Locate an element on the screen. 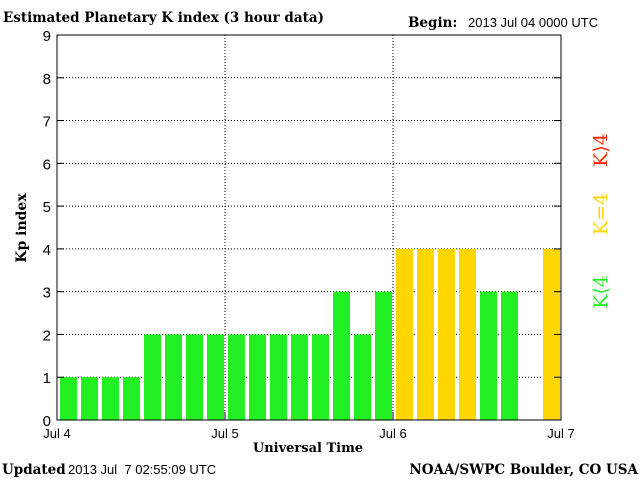  y-tick-label: 0 is located at coordinates (47, 421).